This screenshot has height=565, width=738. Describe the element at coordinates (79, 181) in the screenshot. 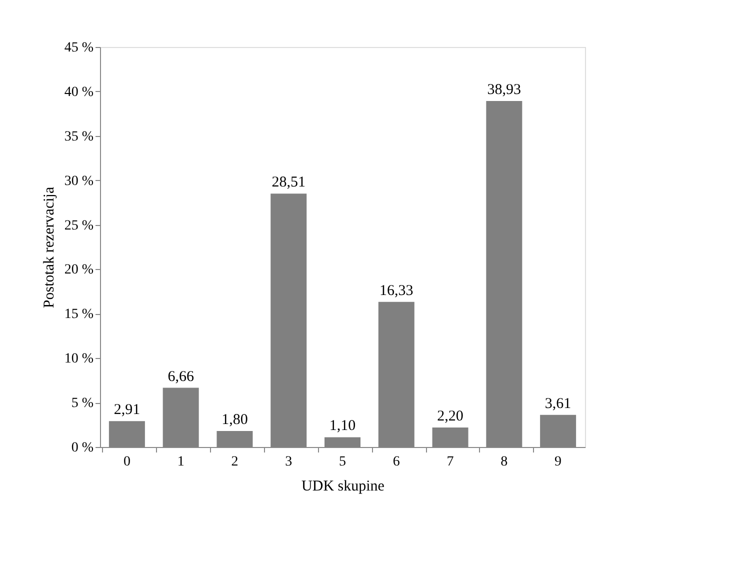

I see `y-tick-label: 30 %` at that location.